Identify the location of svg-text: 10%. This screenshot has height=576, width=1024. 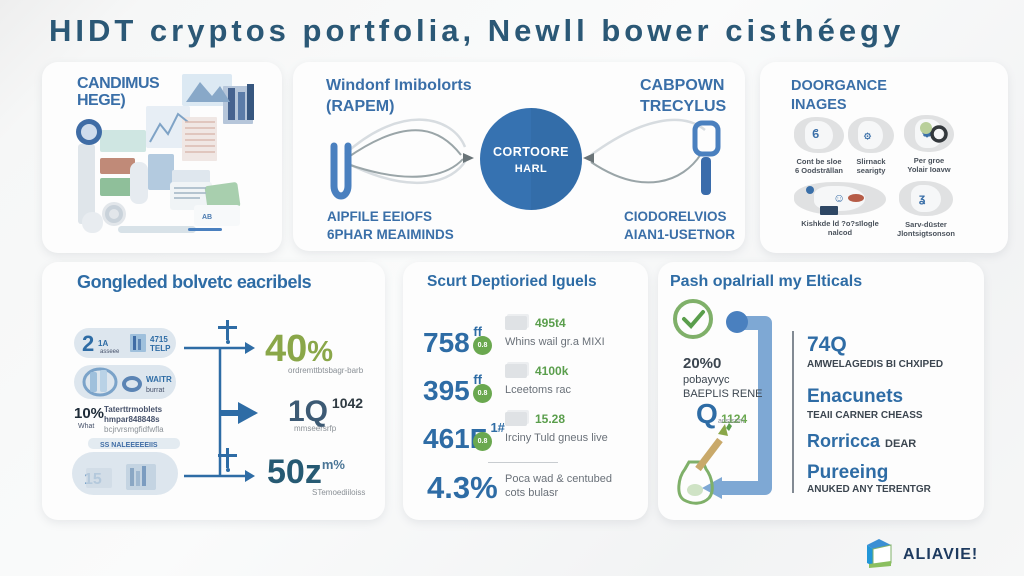
(89, 413).